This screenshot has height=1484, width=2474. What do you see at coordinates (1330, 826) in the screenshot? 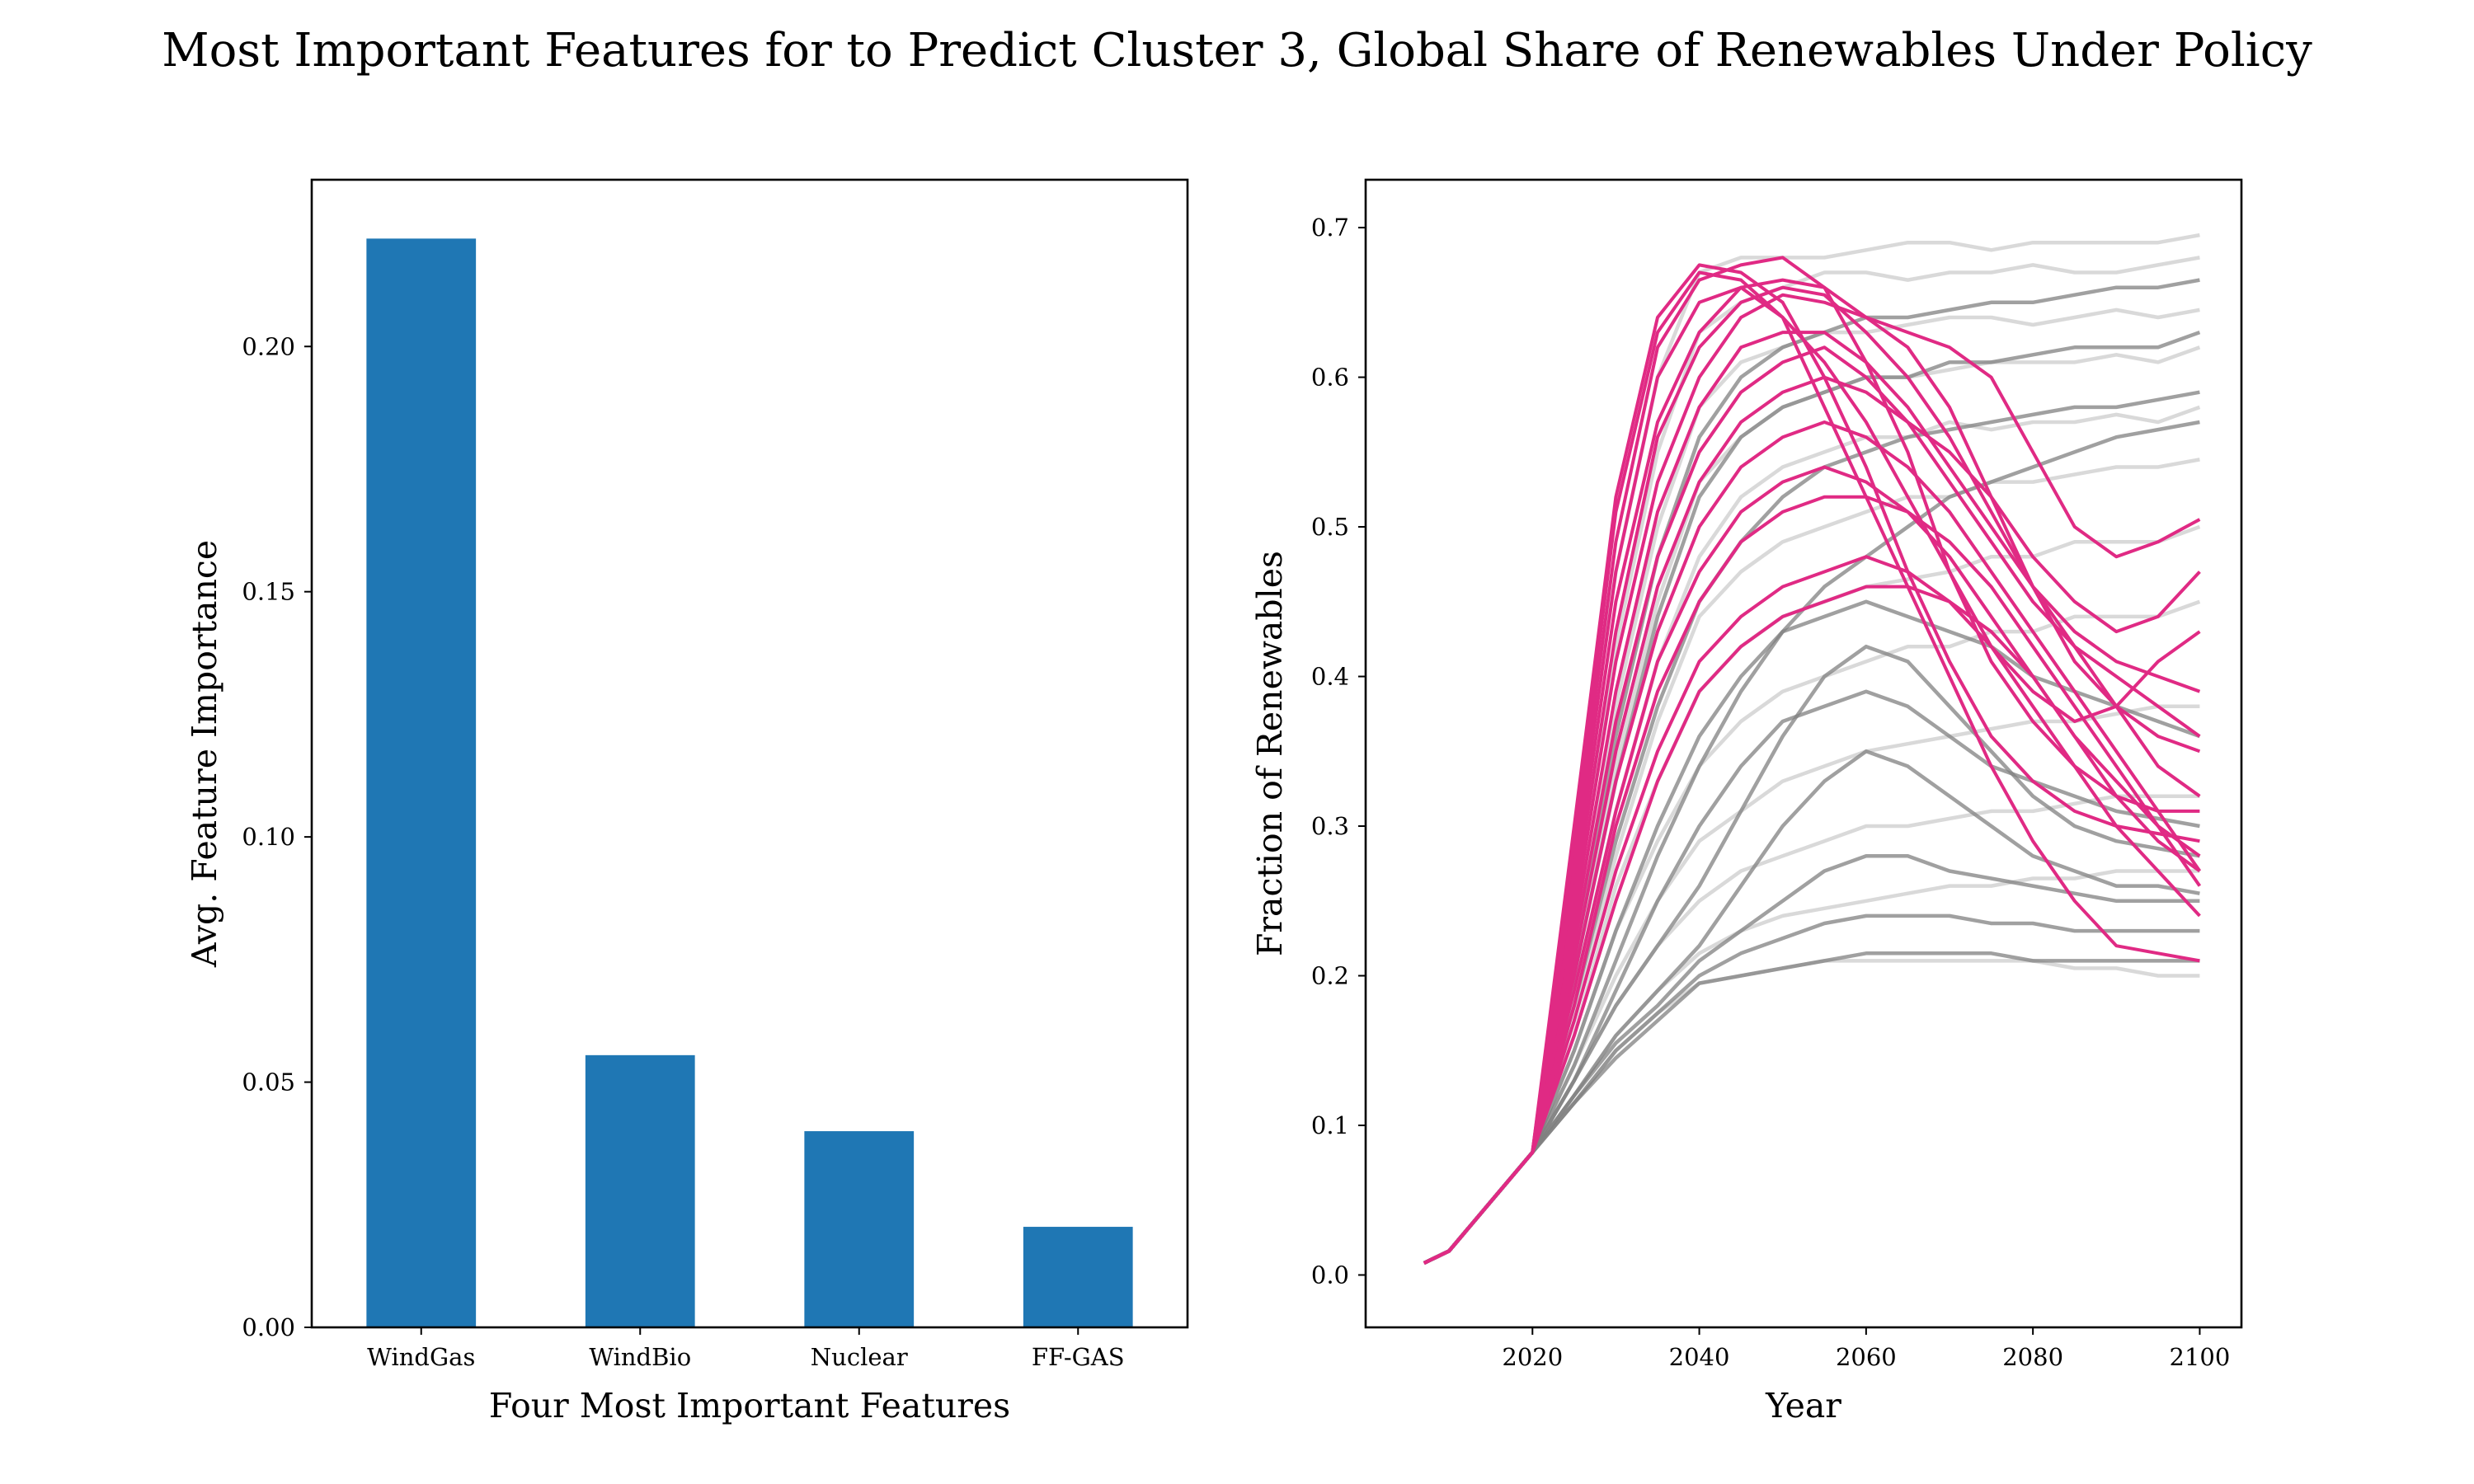
I see `line-chart-y-tick-label: 0.3` at bounding box center [1330, 826].